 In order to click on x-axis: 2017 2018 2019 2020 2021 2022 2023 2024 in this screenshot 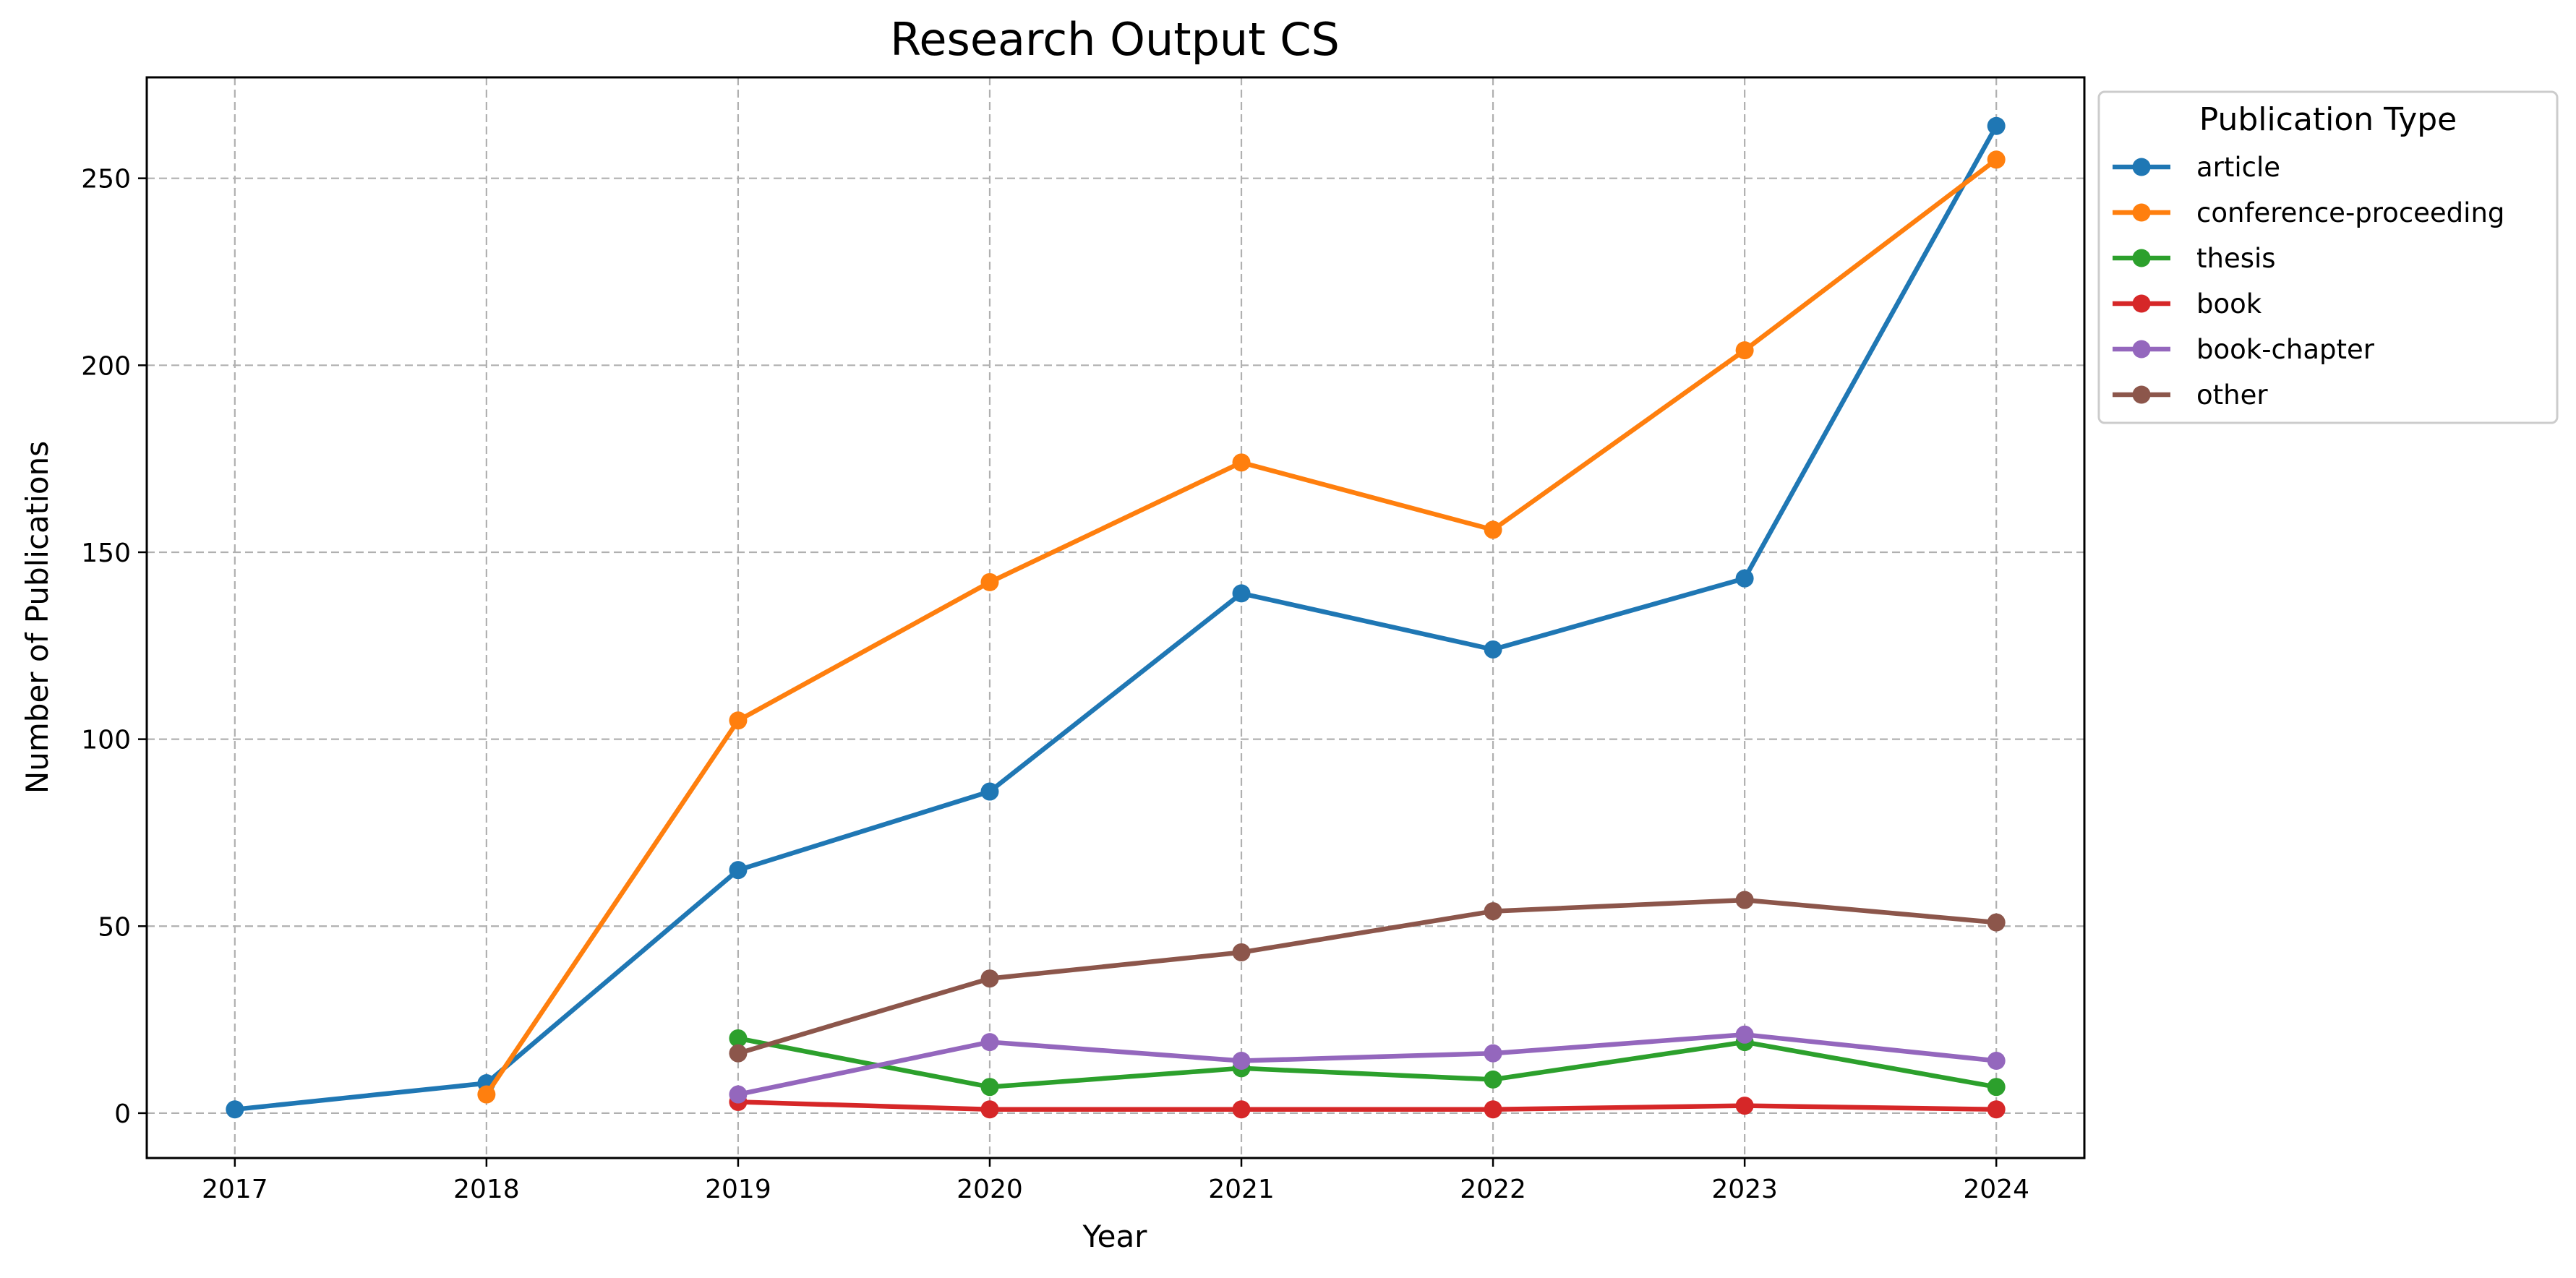, I will do `click(1115, 1181)`.